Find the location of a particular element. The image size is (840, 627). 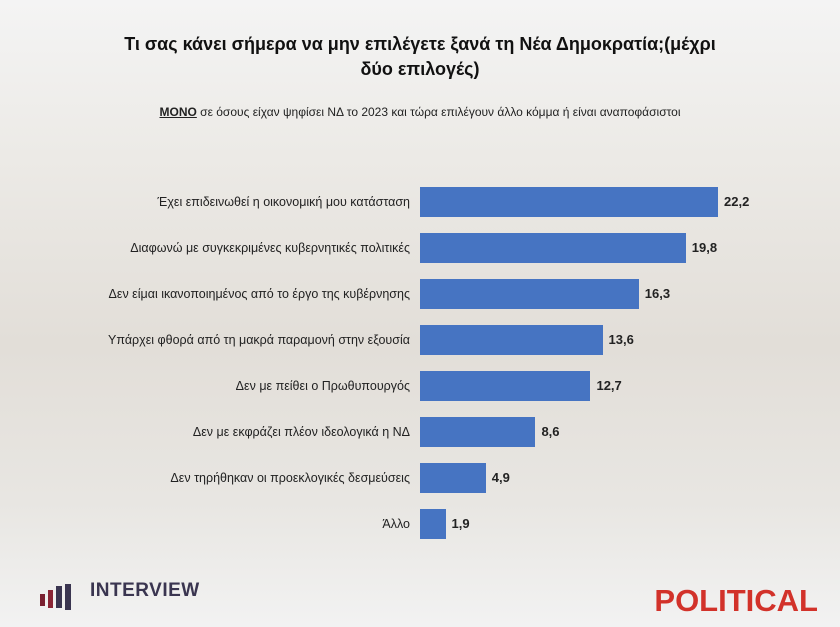

value-label: 1,9 is located at coordinates (460, 523).